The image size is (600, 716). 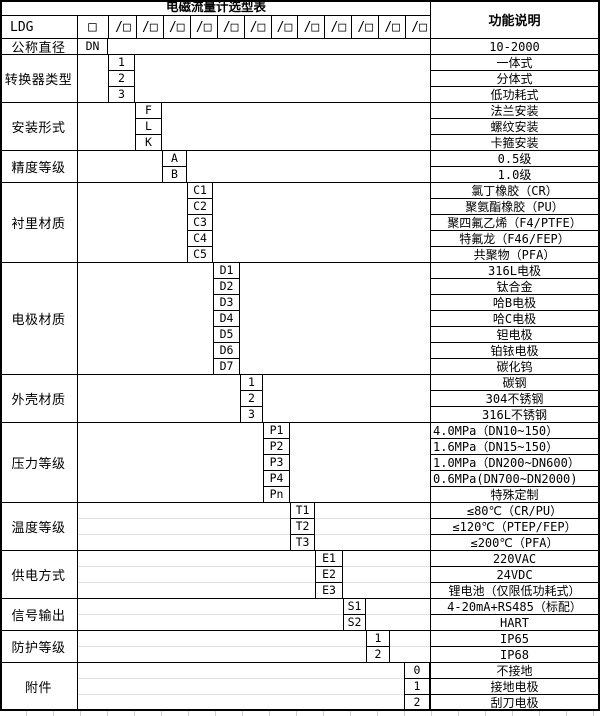 I want to click on section-row-group: 安装形式 F 法兰安装 L 螺纹安装 K 卡箍安装, so click(x=300, y=126).